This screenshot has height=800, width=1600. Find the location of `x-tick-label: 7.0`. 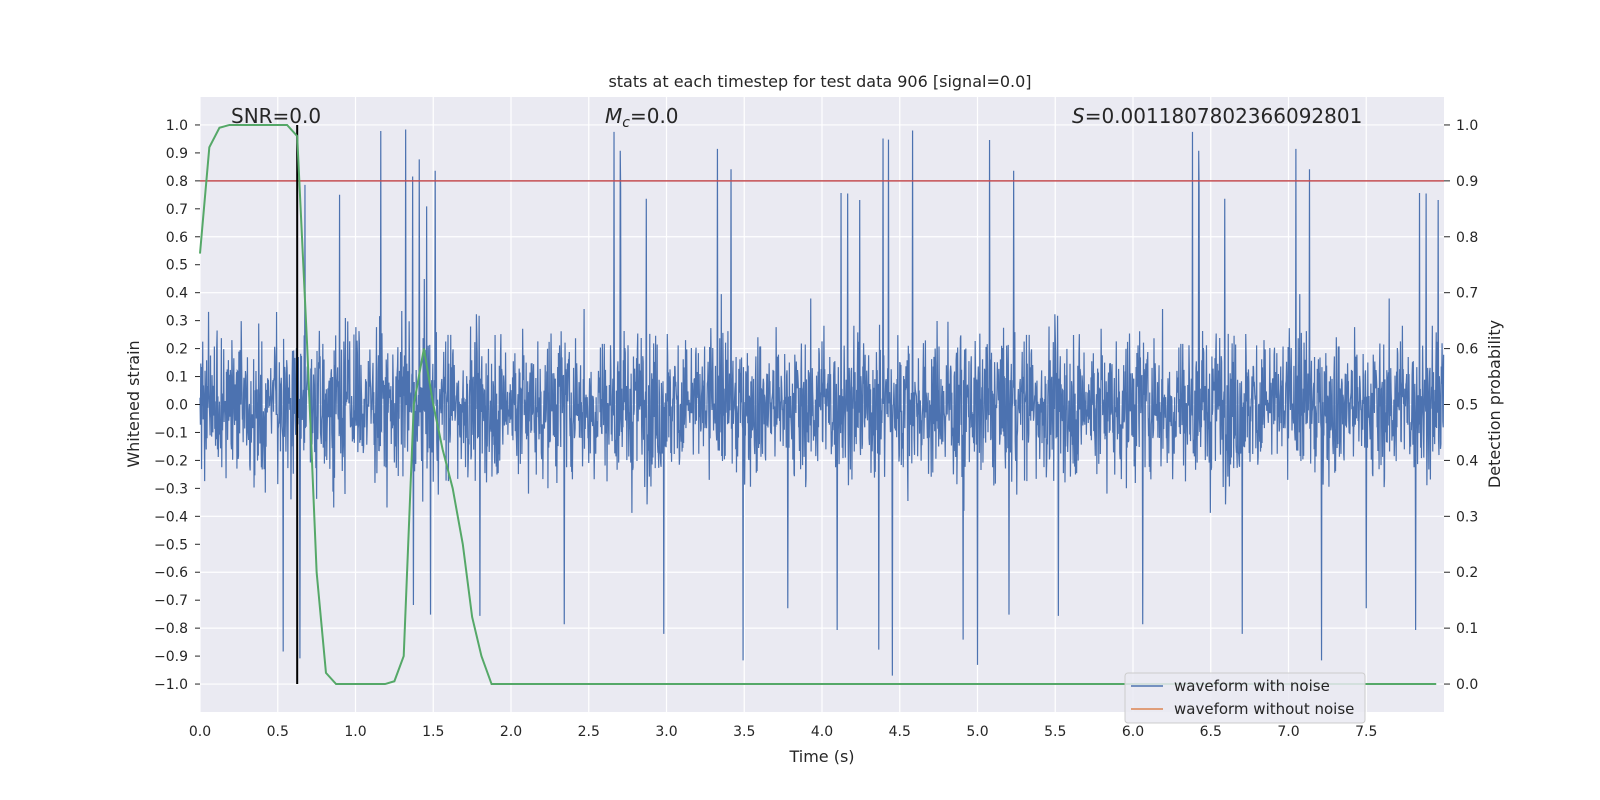

x-tick-label: 7.0 is located at coordinates (1288, 732).